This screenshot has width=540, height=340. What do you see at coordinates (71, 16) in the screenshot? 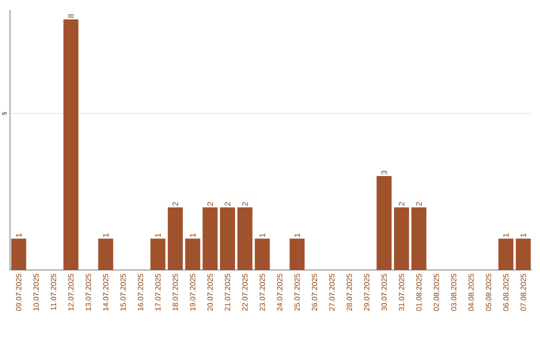
I see `data-label: 8` at bounding box center [71, 16].